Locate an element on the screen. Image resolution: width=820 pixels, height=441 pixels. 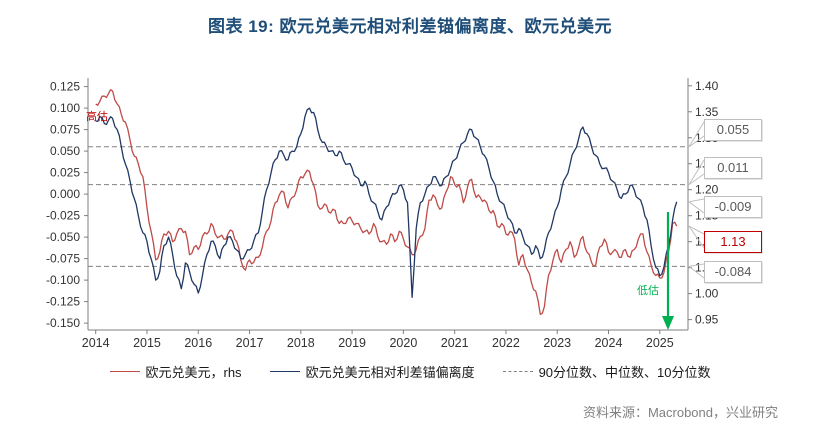
dashed-line-swatch-icon is located at coordinates (517, 371).